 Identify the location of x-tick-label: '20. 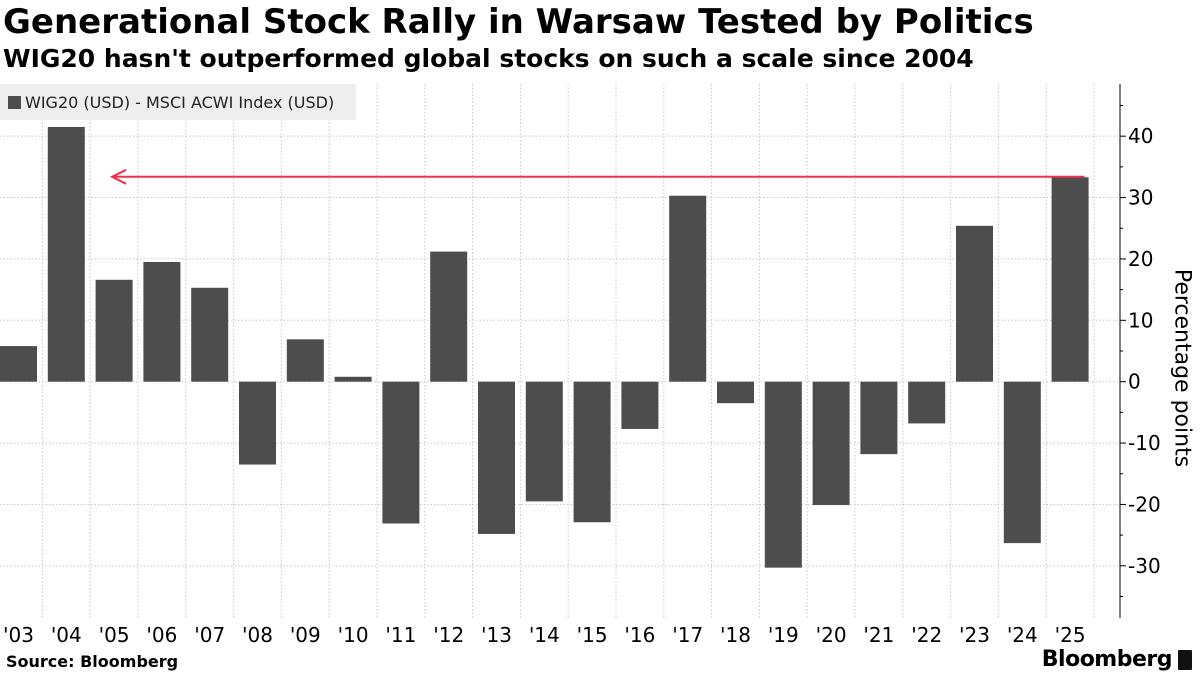
(831, 635).